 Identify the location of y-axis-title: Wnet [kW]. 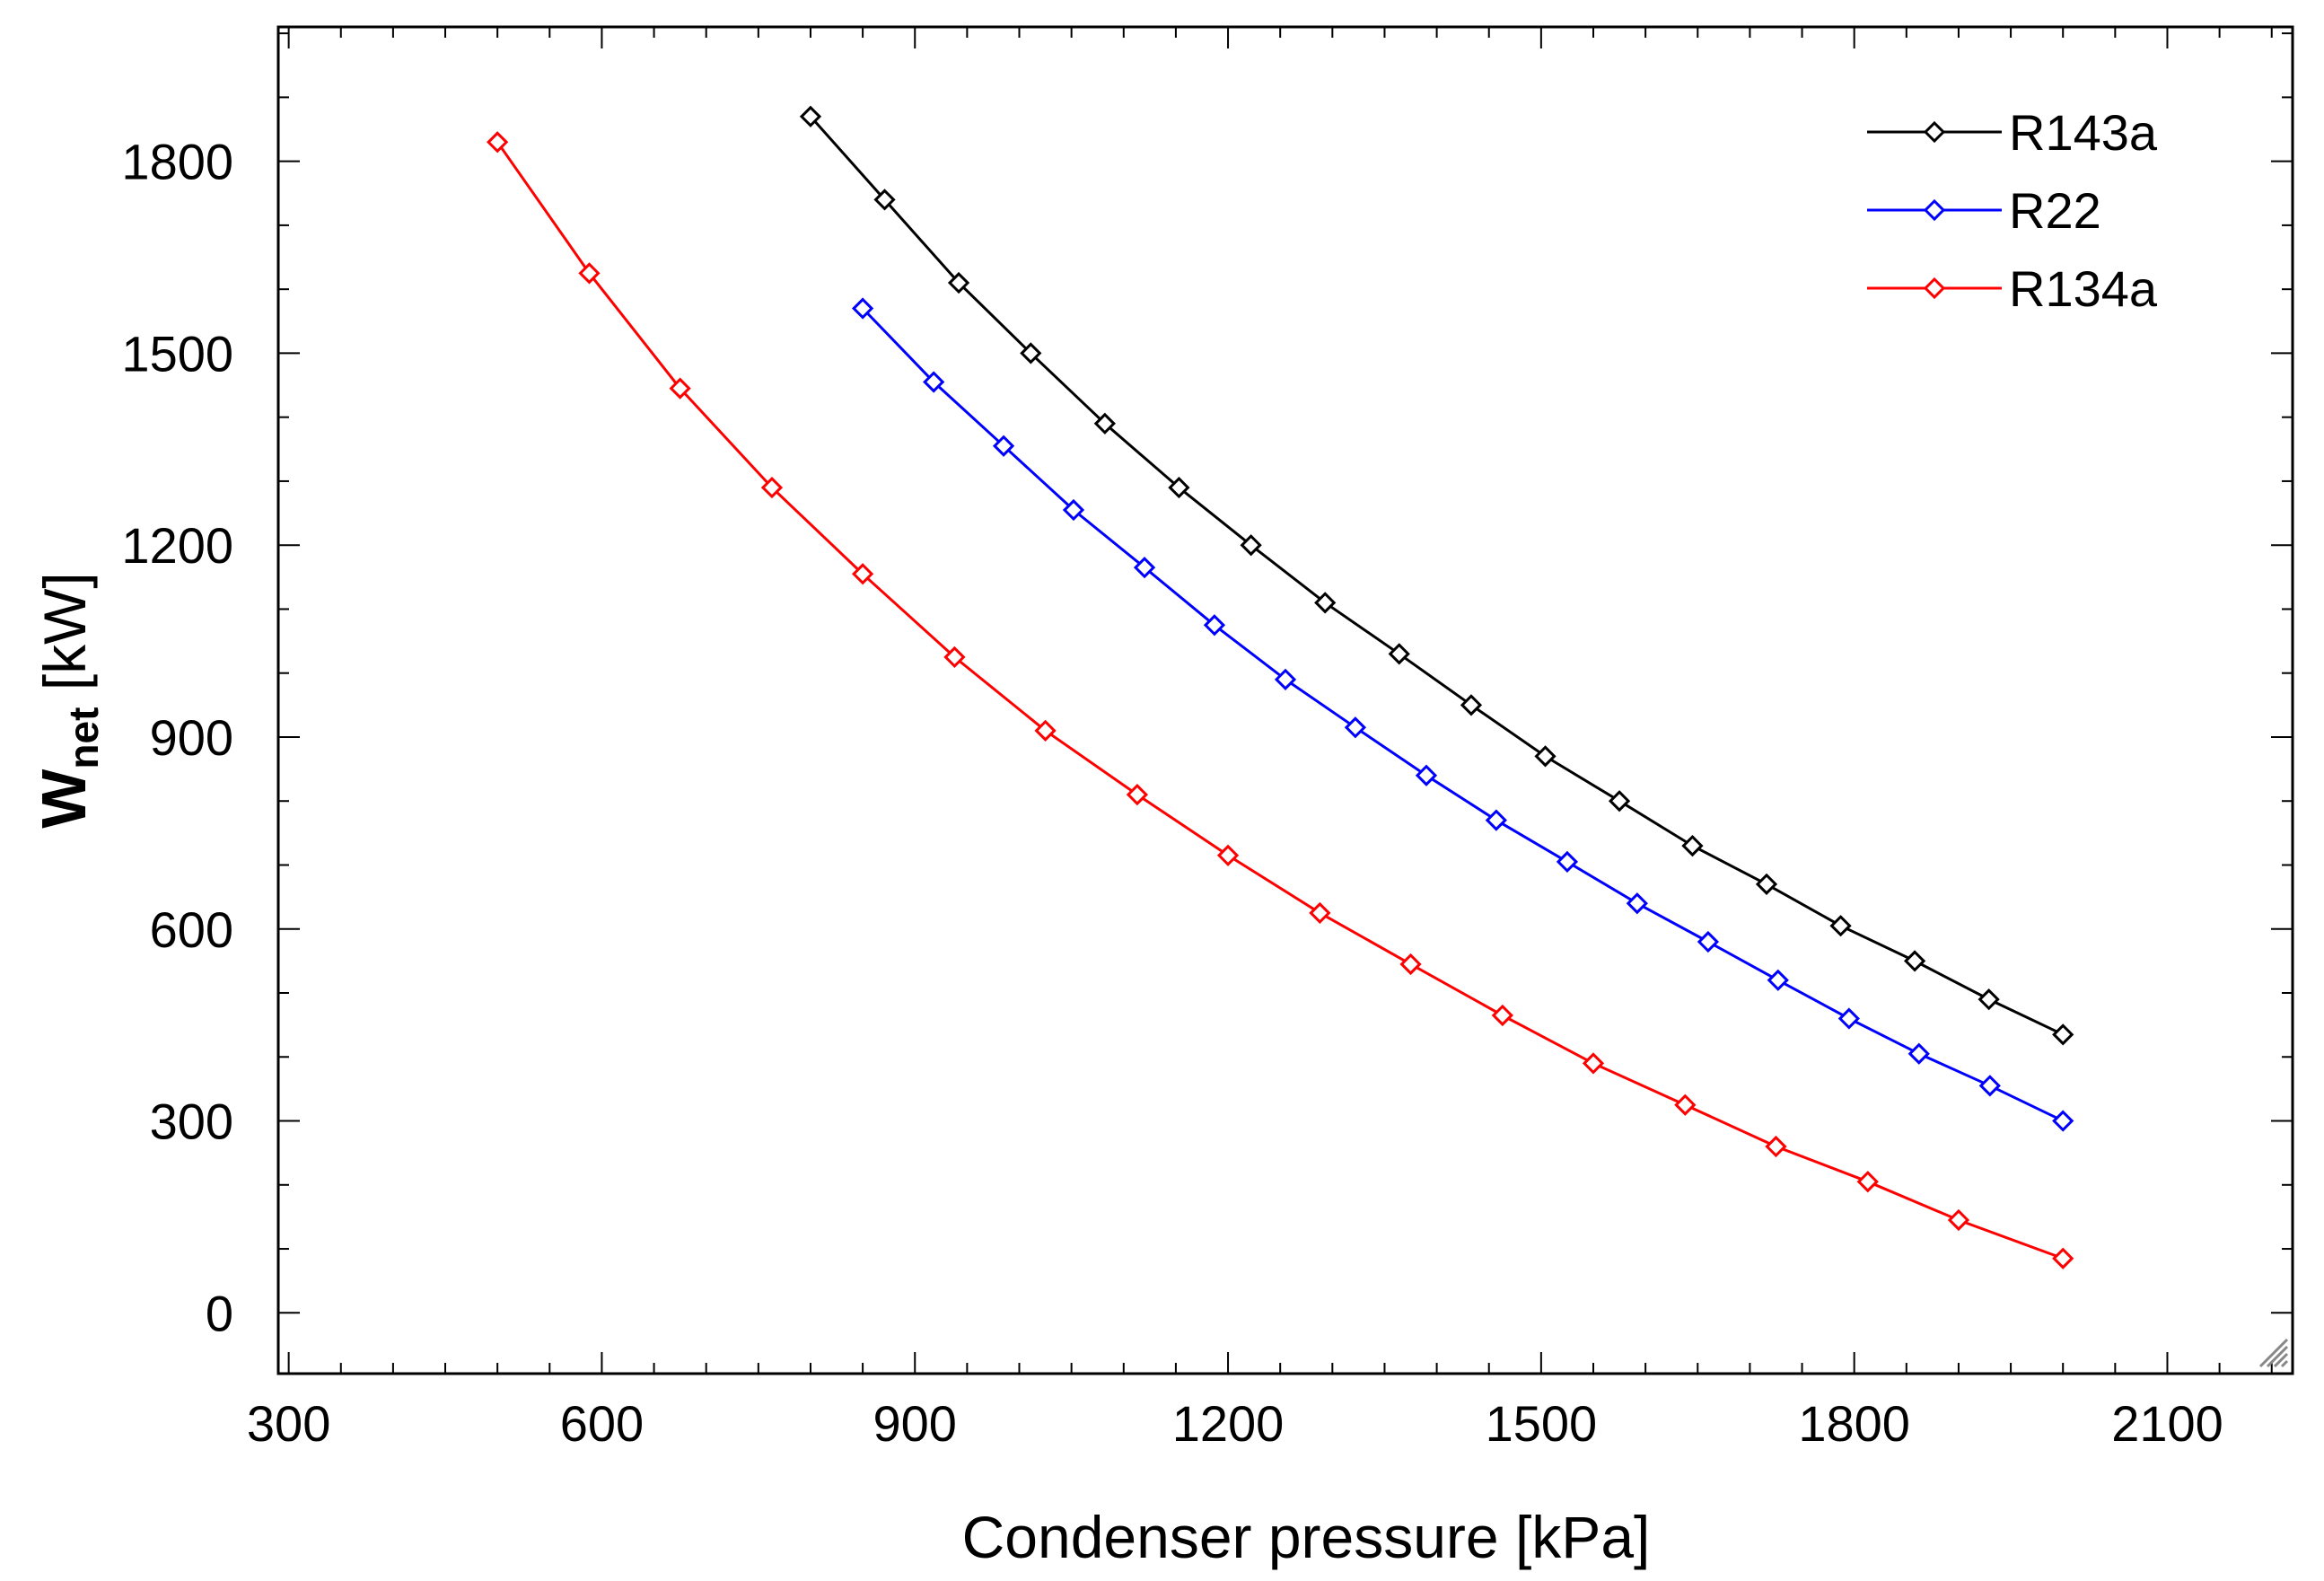
(68, 700).